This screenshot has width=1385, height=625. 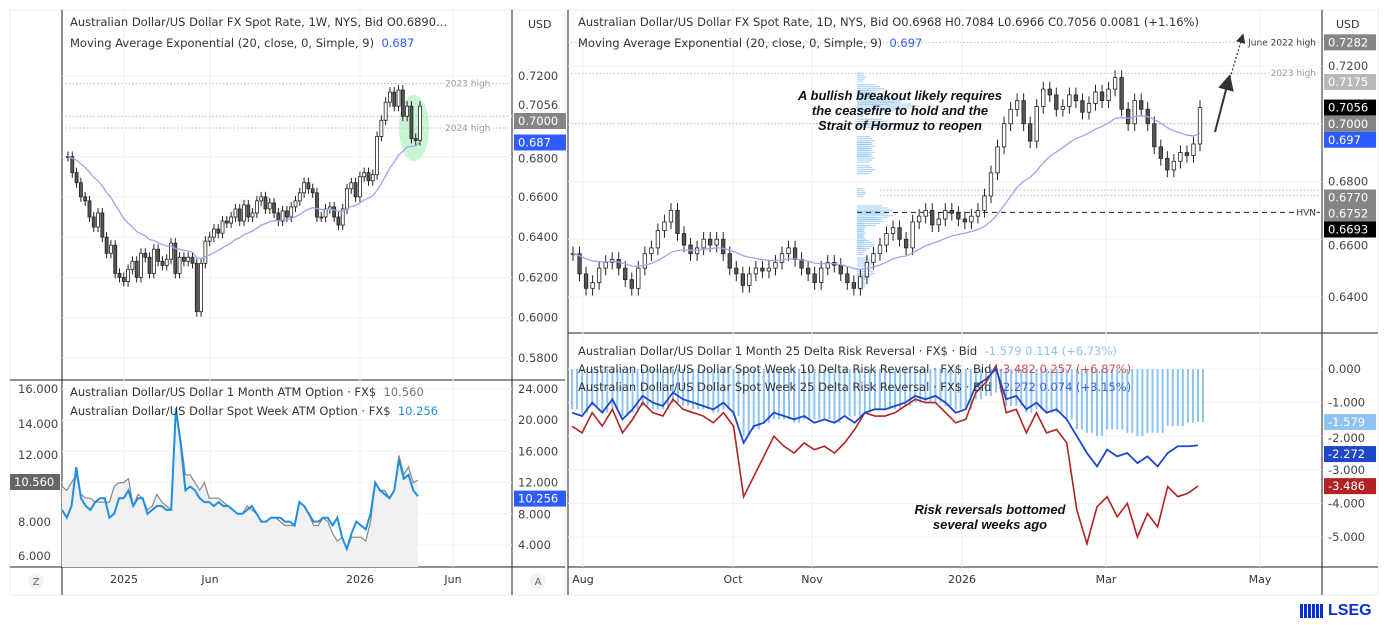 I want to click on price-label: 0.7056, so click(x=1348, y=108).